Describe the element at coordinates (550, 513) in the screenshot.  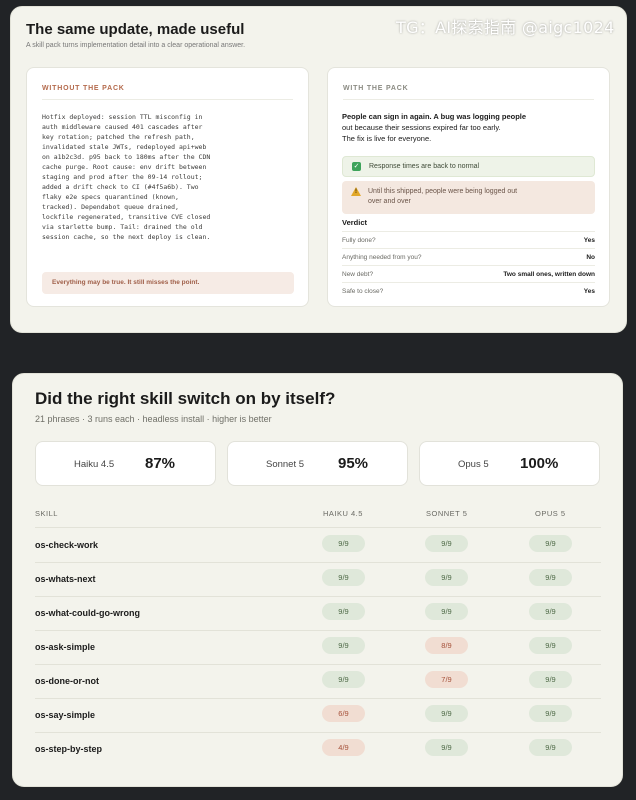
I see `column-header-opus: OPUS 5` at that location.